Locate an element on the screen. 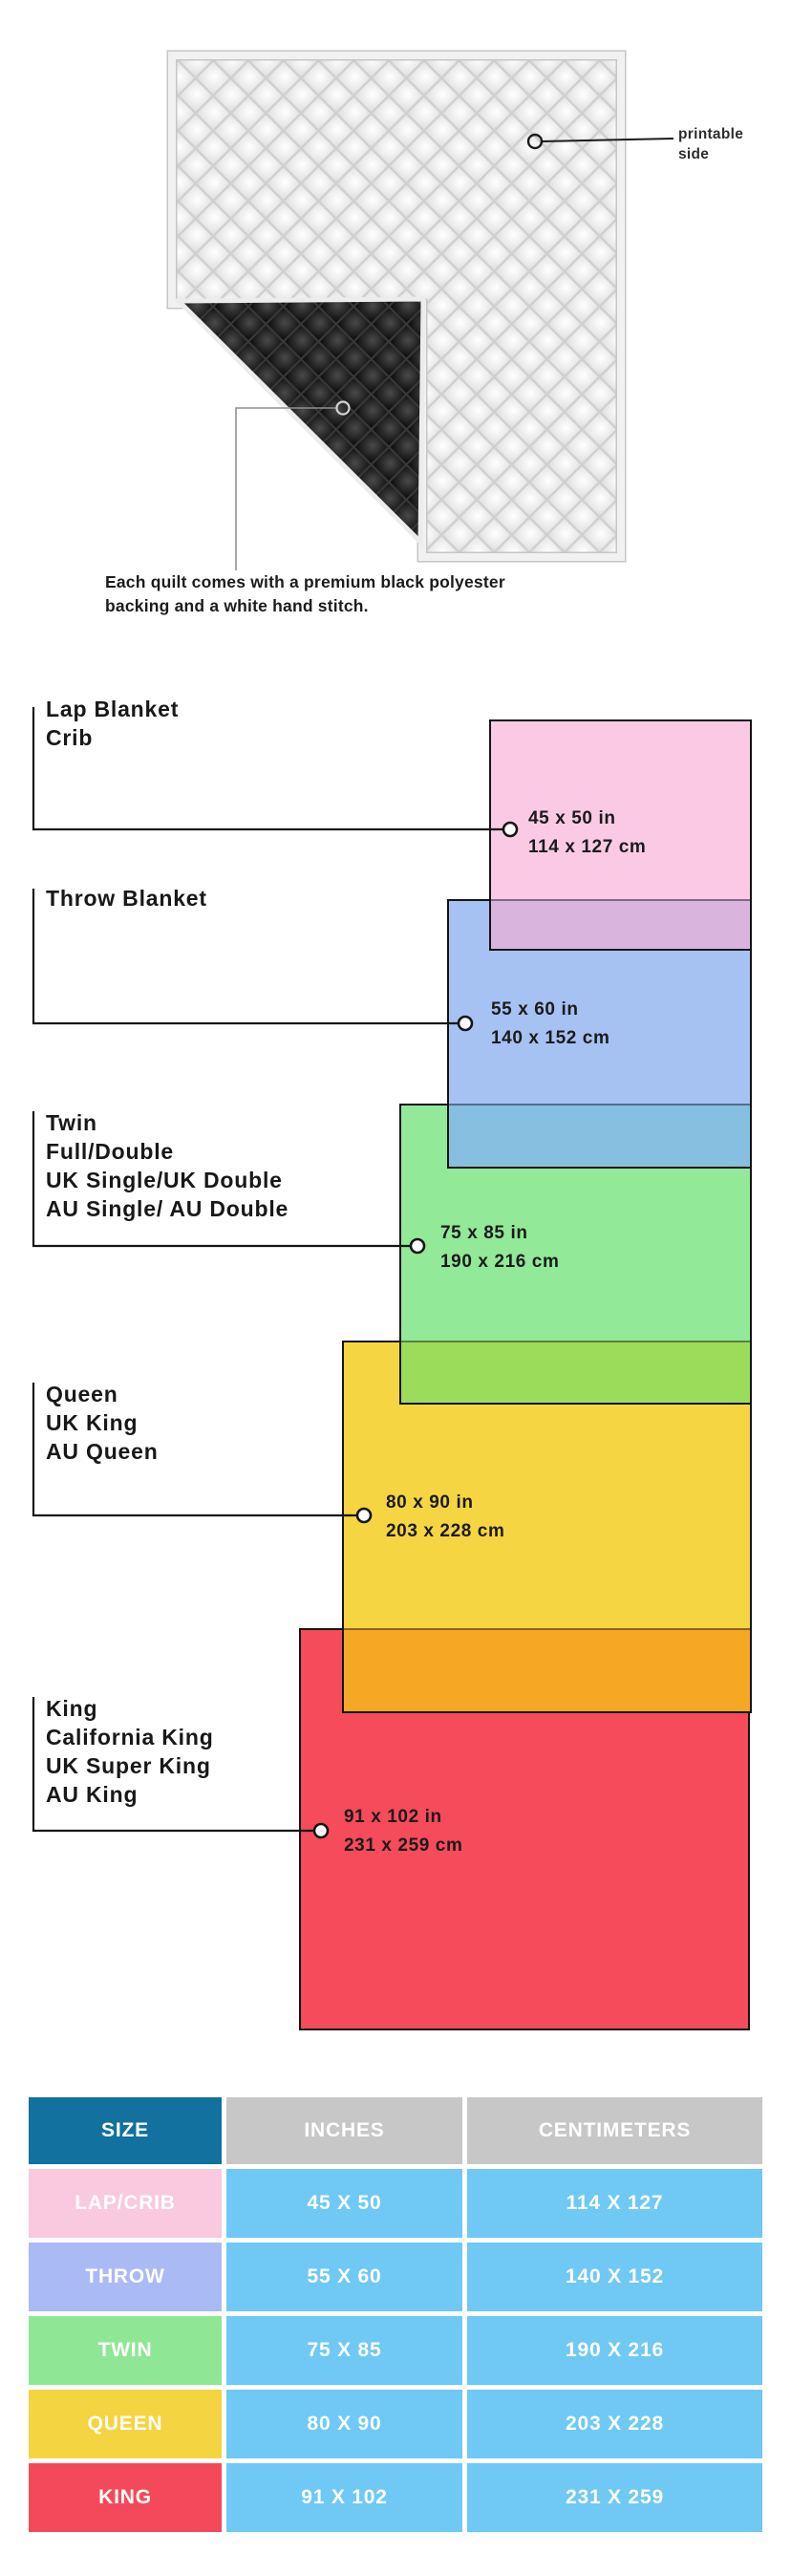  quilt-white-binding is located at coordinates (396, 306).